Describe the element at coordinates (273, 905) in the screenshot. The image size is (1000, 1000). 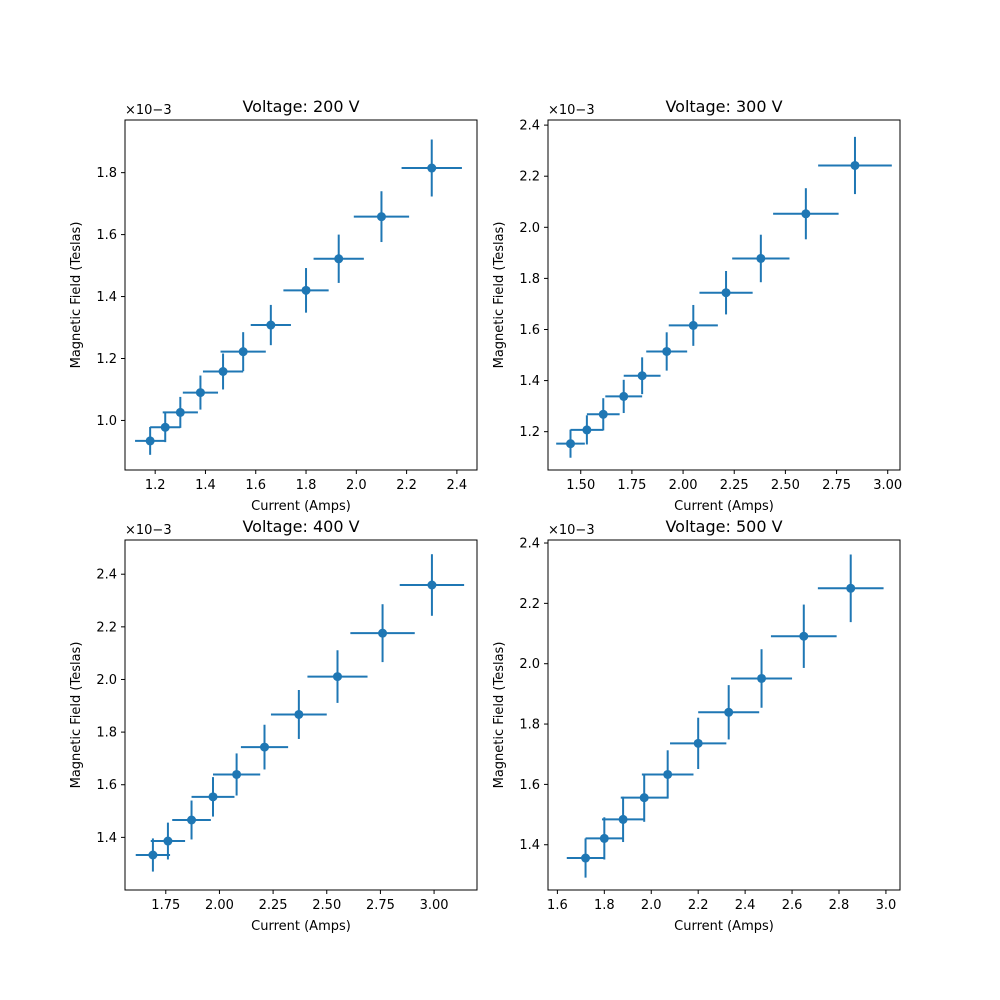
I see `x-tick-label: 2.25` at that location.